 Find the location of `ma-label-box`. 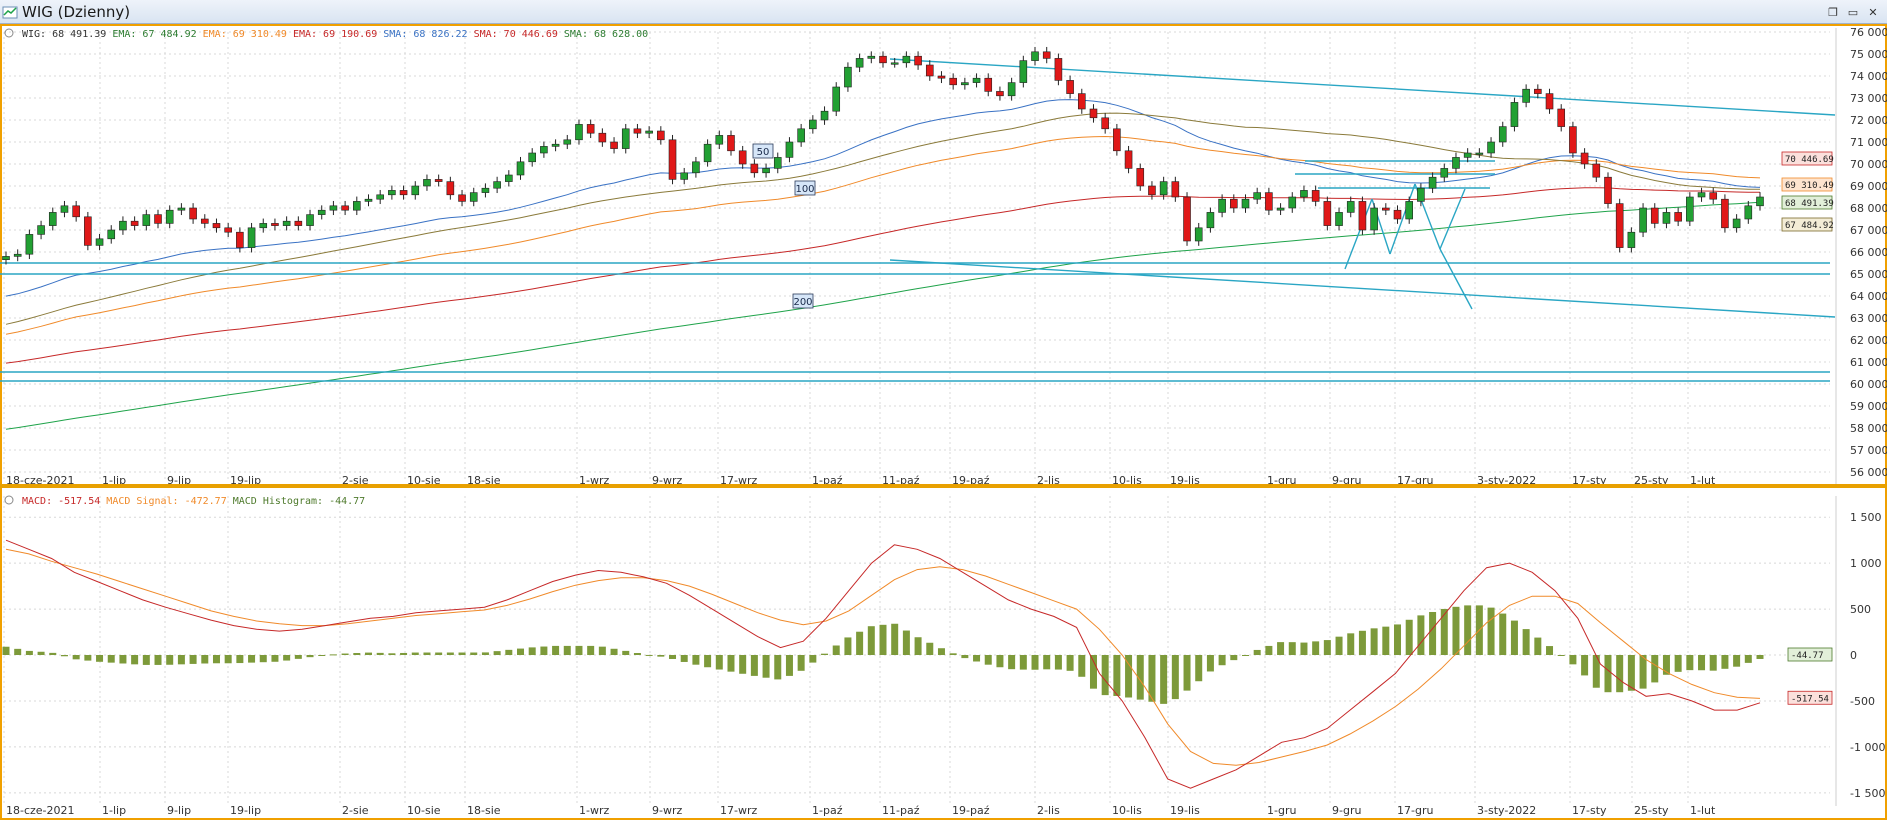

ma-label-box is located at coordinates (805, 188).